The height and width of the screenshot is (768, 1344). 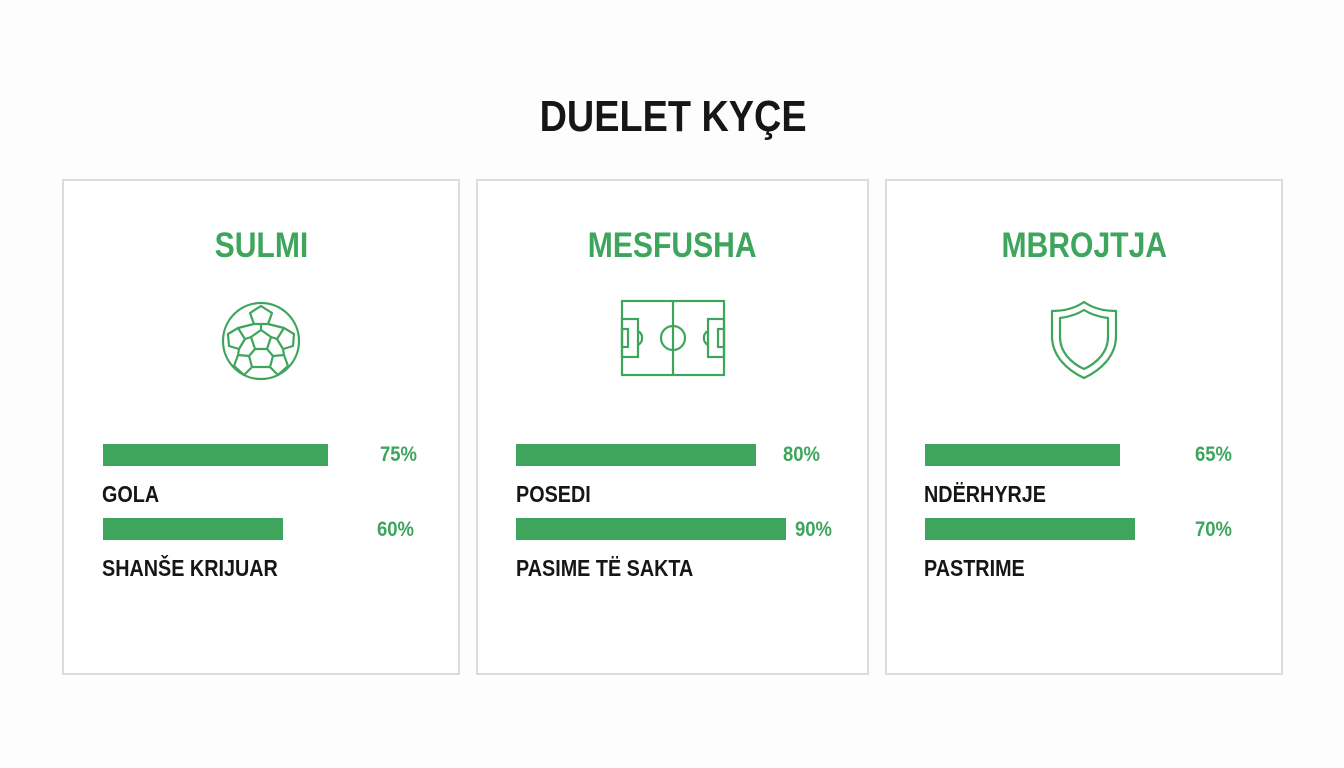 I want to click on bar-shanse-krijuar, so click(x=193, y=529).